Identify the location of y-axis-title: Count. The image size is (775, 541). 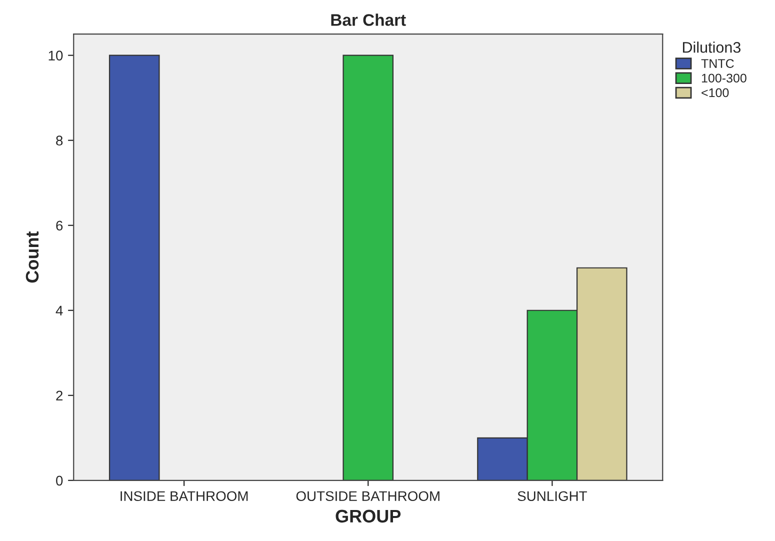
(32, 257).